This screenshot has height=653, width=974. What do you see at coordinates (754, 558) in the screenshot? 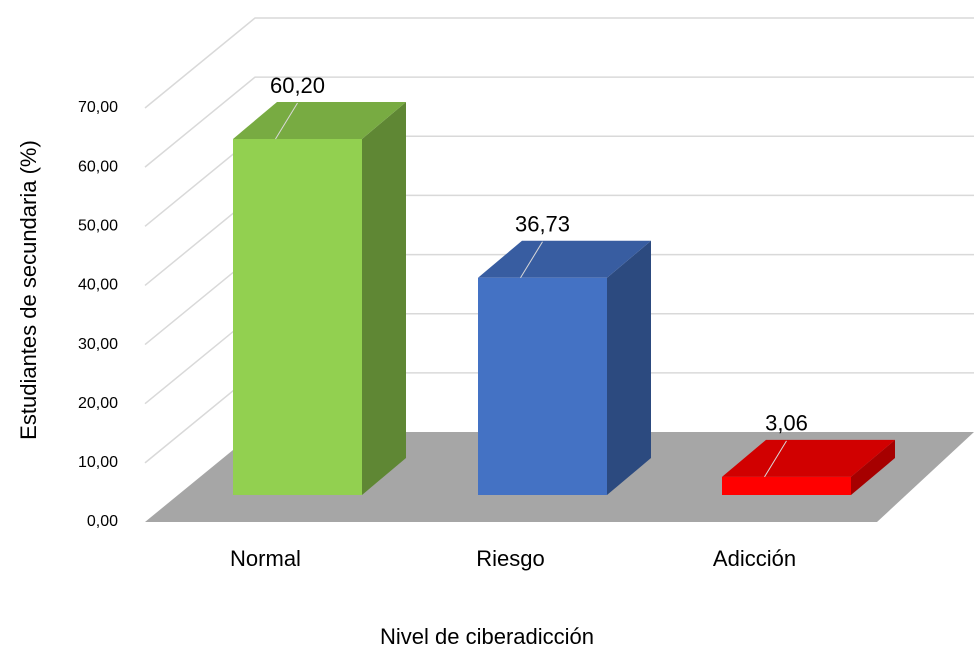
I see `x-tick-label: Adicción` at bounding box center [754, 558].